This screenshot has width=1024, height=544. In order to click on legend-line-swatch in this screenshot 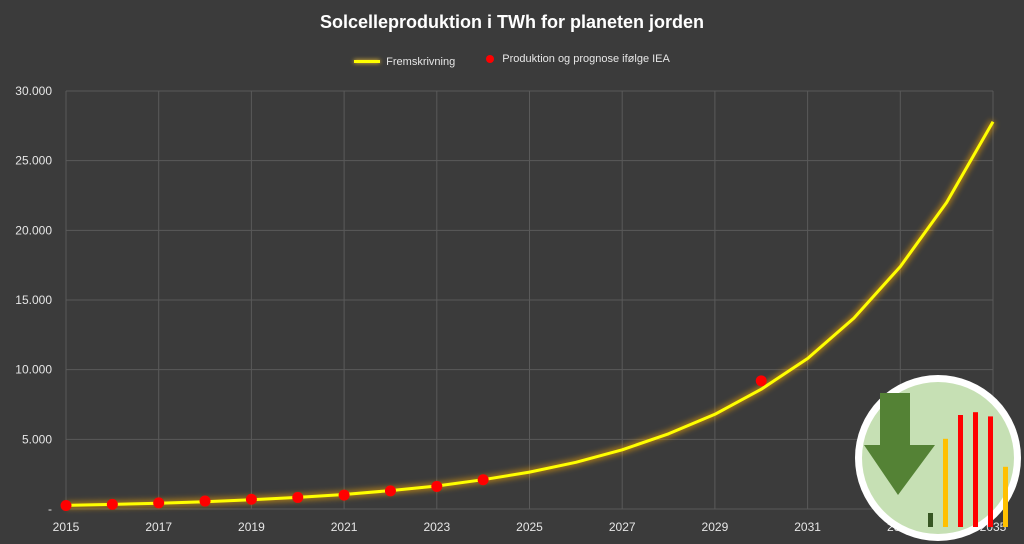, I will do `click(367, 61)`.